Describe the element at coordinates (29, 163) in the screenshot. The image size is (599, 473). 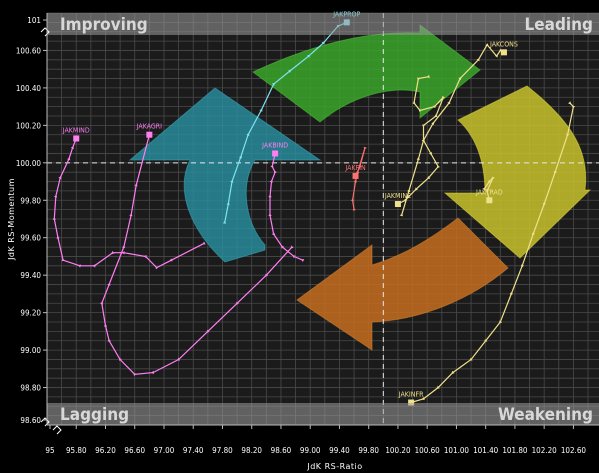
I see `y-tick-label: 100.00` at that location.